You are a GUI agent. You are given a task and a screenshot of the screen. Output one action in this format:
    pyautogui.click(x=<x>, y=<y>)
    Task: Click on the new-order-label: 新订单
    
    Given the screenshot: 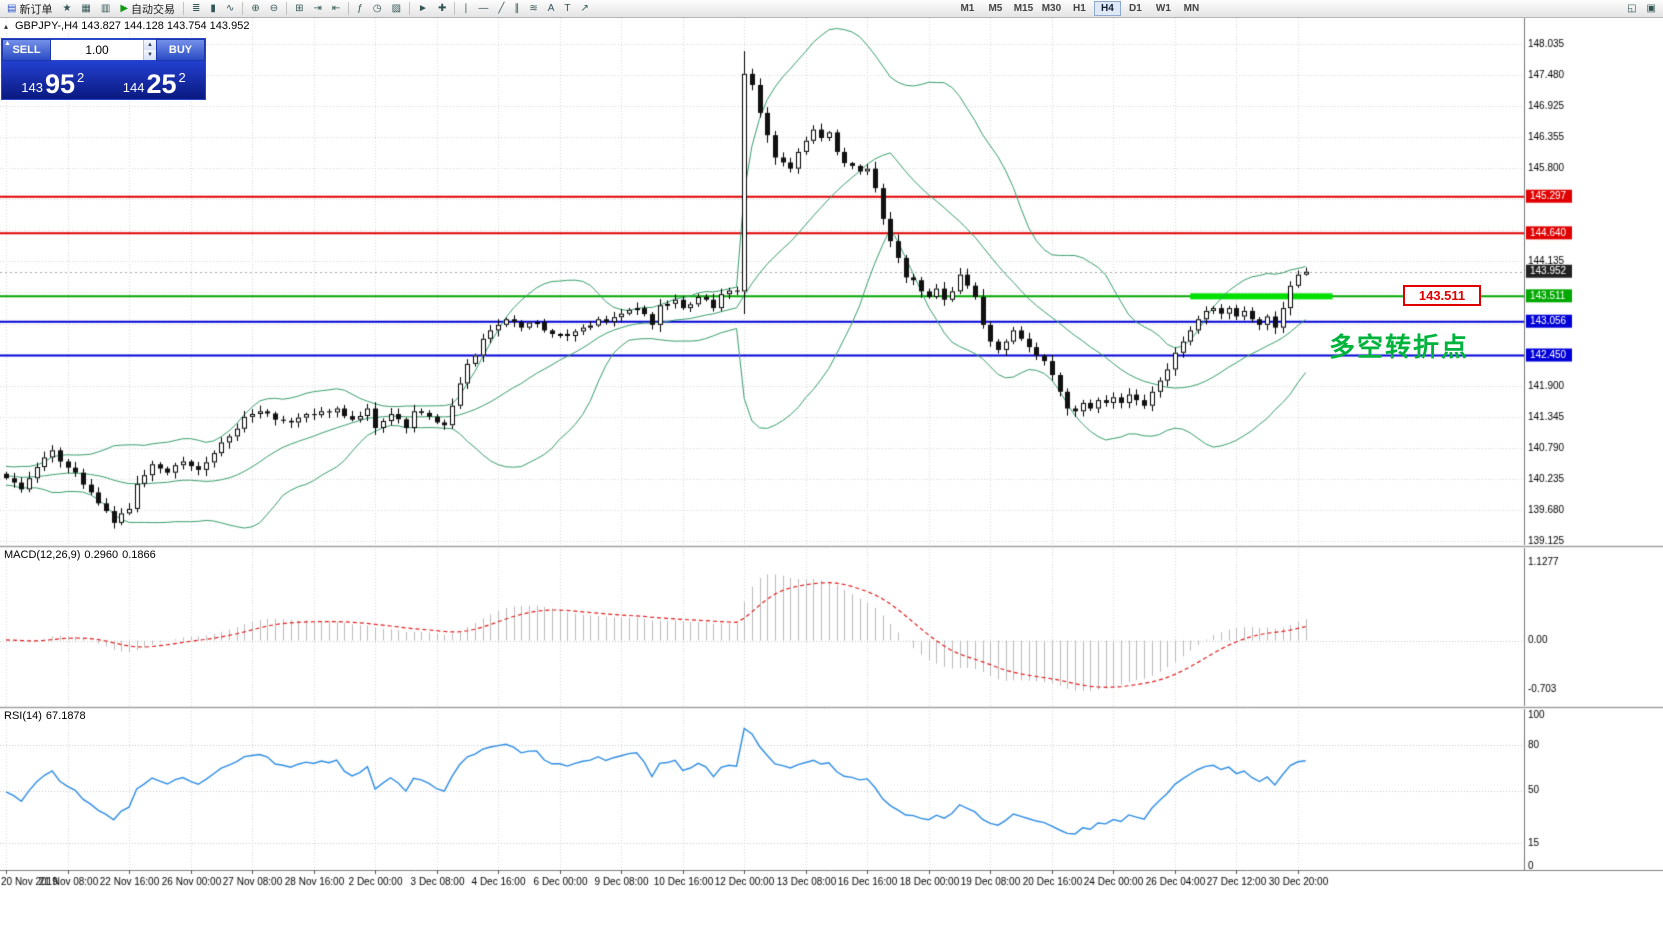 What is the action you would take?
    pyautogui.click(x=36, y=9)
    